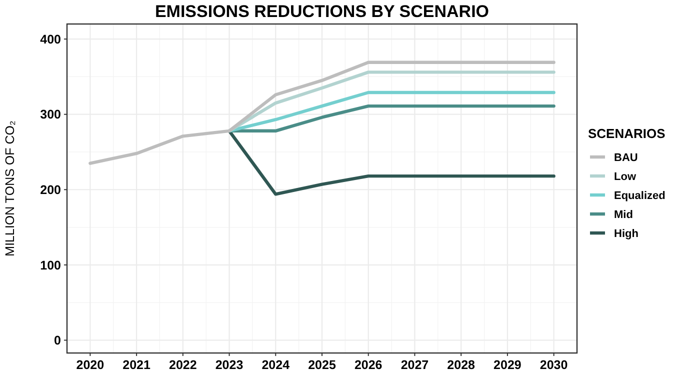 This screenshot has height=373, width=685. I want to click on legend-label: BAU, so click(626, 158).